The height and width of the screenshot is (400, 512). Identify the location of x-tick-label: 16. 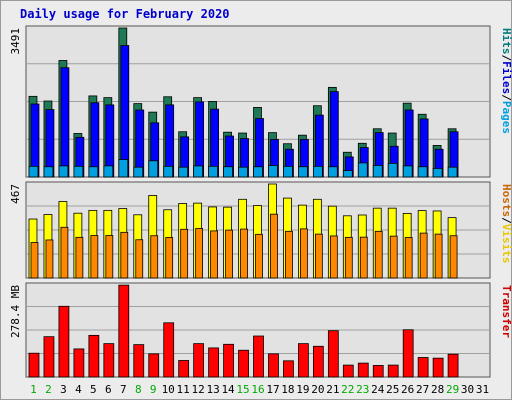
(257, 389).